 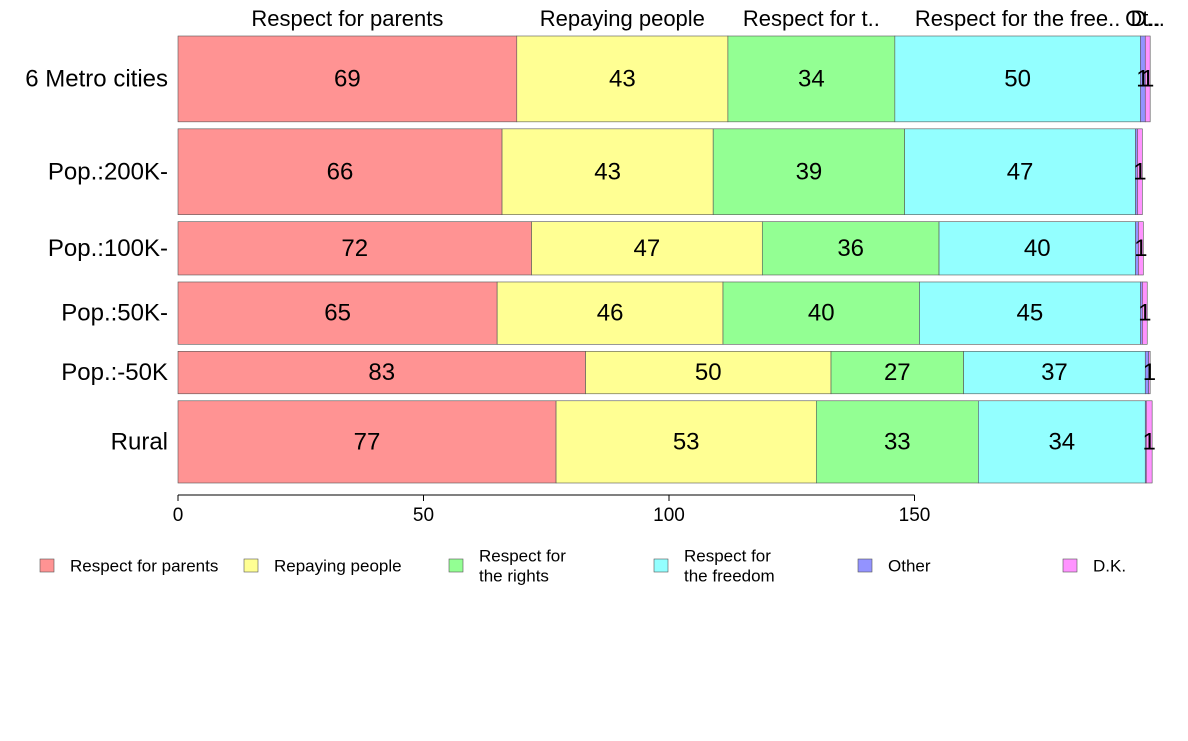 I want to click on data-label-rural-respect-for-parents: 77, so click(x=367, y=441).